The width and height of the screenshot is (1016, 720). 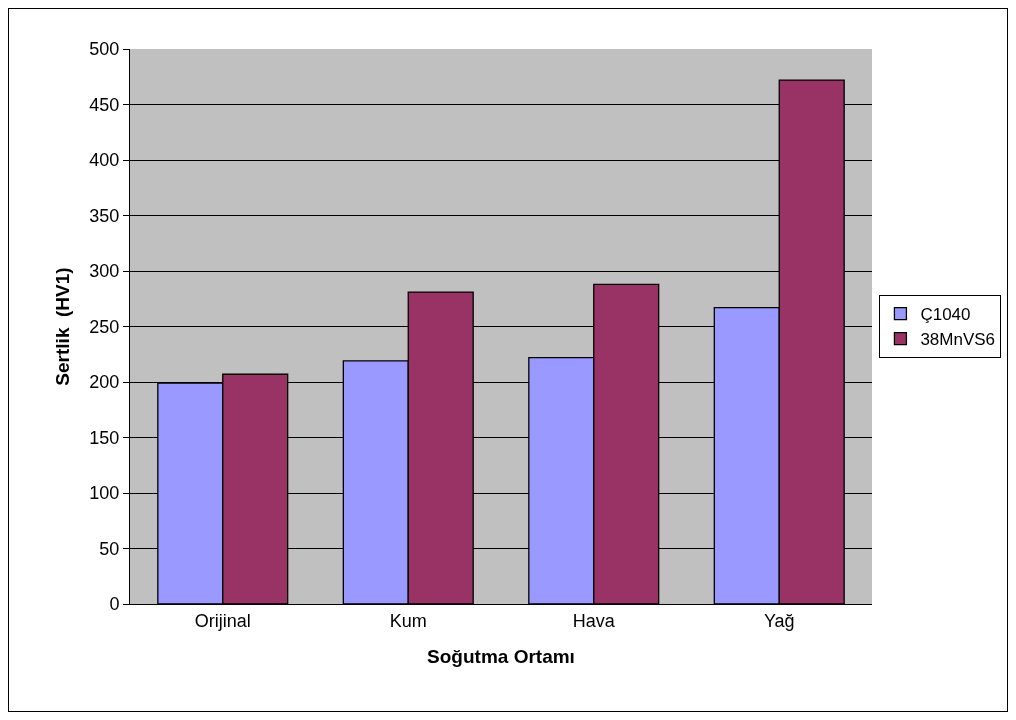 I want to click on y-tick-label: 50, so click(x=109, y=548).